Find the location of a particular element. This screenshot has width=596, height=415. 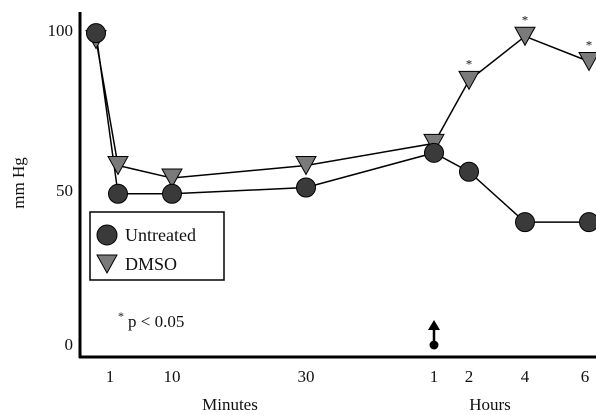

x-tick-label: 6 is located at coordinates (585, 376).